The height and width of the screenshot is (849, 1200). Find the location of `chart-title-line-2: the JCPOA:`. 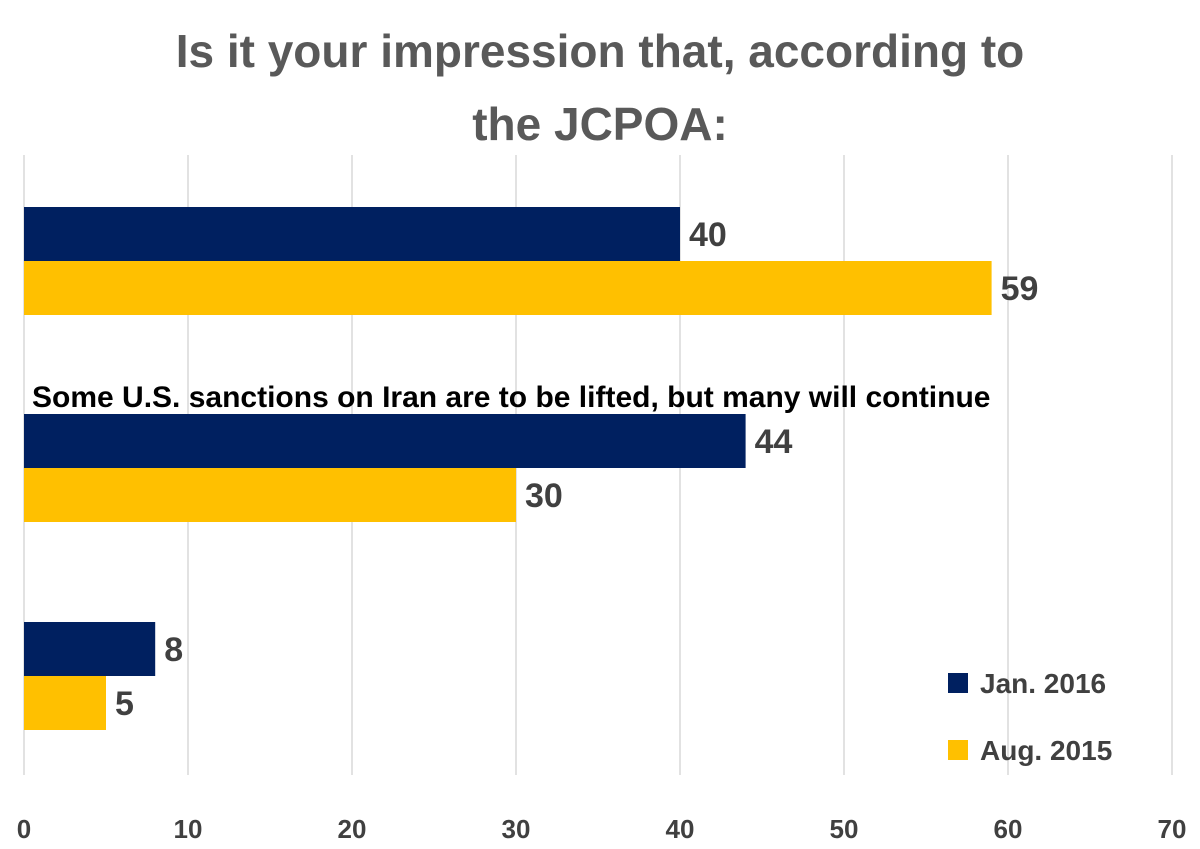

chart-title-line-2: the JCPOA: is located at coordinates (600, 124).